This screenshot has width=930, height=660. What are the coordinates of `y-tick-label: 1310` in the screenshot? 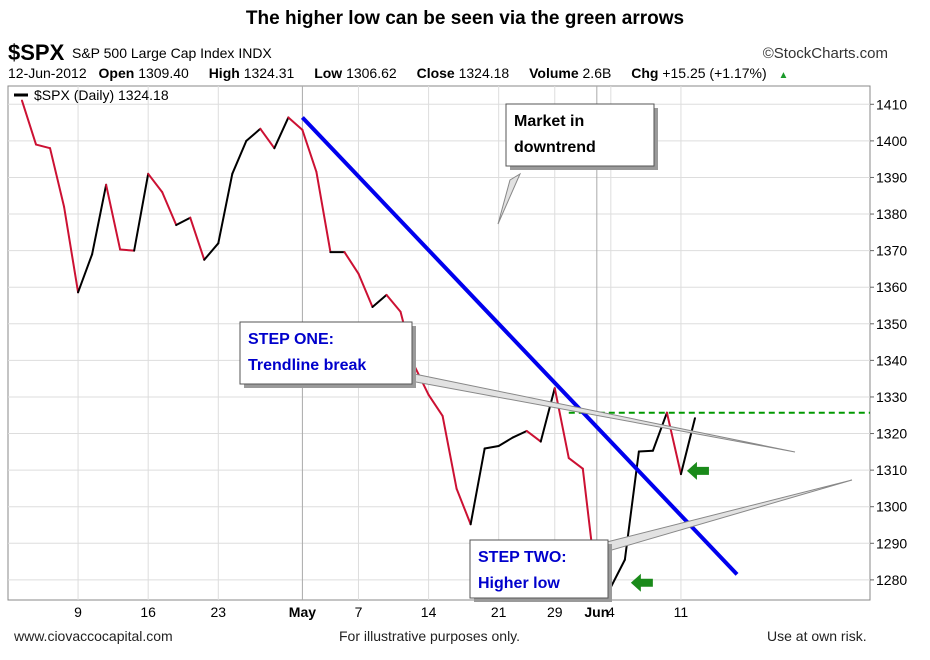 It's located at (891, 470).